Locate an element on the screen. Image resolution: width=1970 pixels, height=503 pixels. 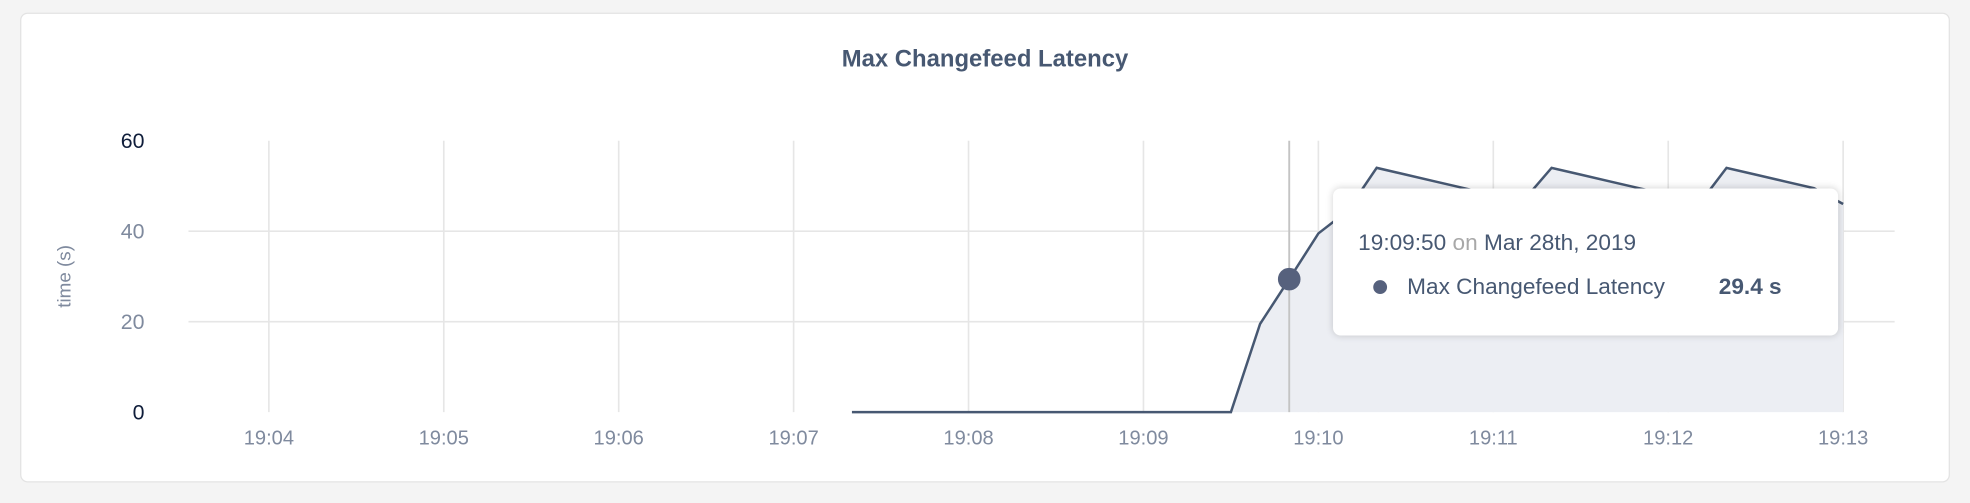
series-dot-icon is located at coordinates (1380, 287).